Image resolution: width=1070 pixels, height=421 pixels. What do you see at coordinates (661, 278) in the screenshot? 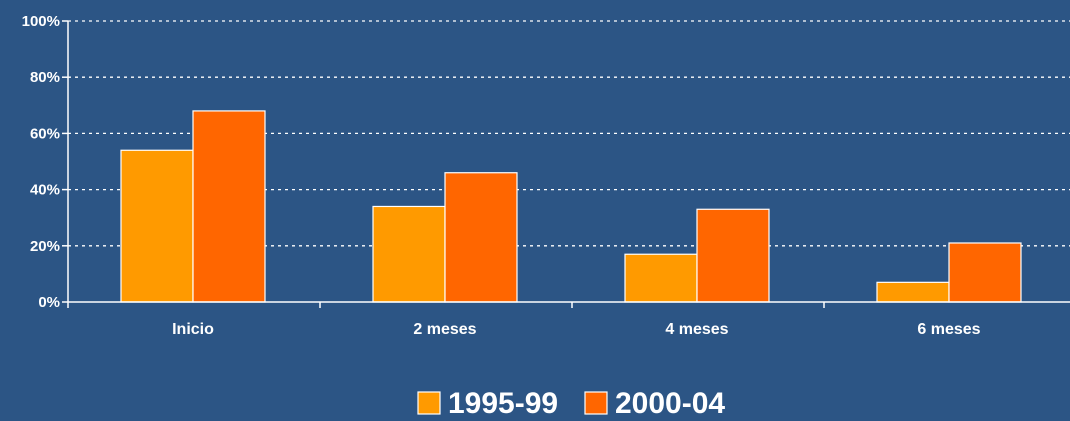
I see `bar-1995-99-4-meses` at bounding box center [661, 278].